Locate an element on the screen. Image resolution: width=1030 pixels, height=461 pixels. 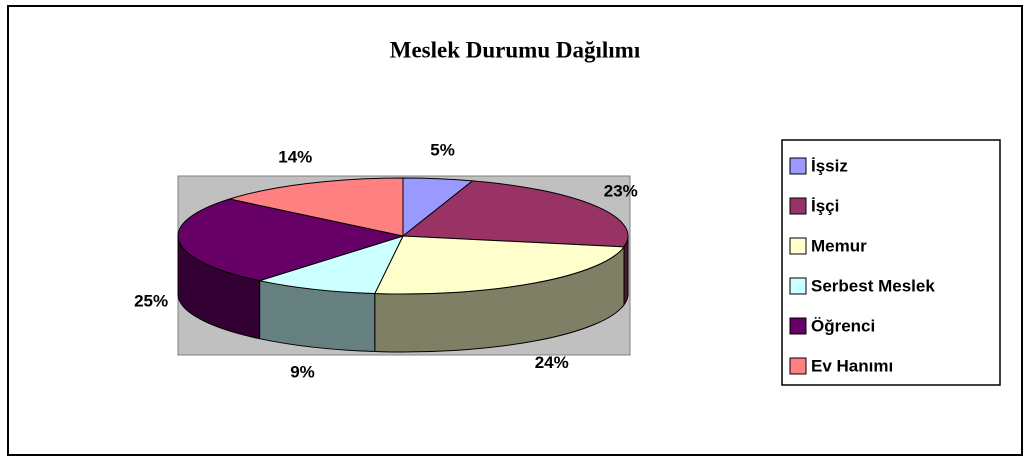
data-label: 24% is located at coordinates (552, 362).